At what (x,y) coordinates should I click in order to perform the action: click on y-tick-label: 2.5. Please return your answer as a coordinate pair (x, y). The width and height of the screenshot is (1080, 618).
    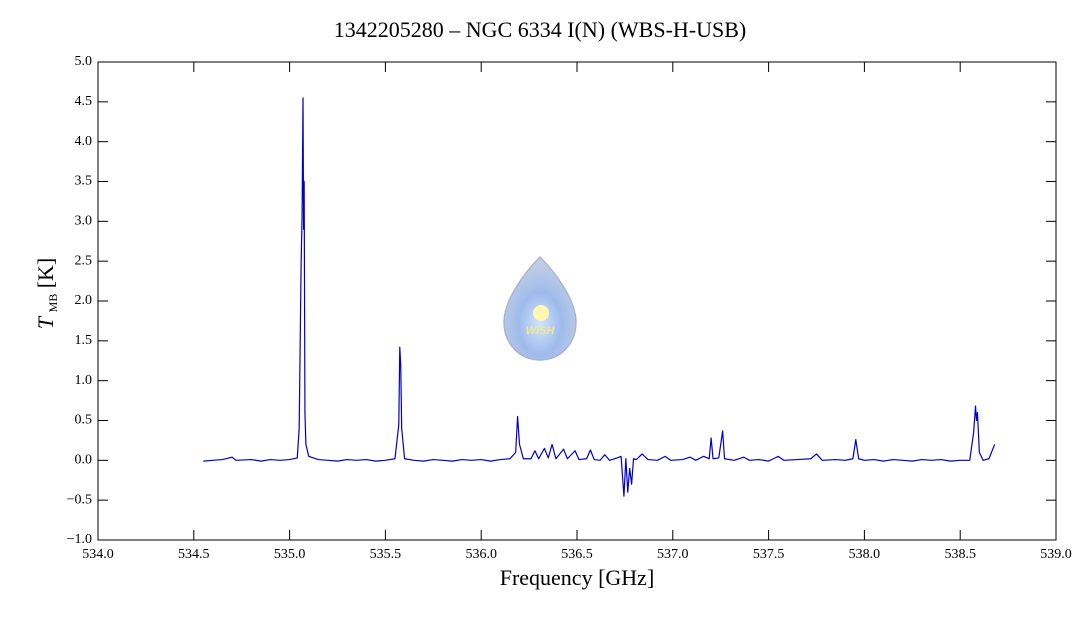
    Looking at the image, I should click on (84, 260).